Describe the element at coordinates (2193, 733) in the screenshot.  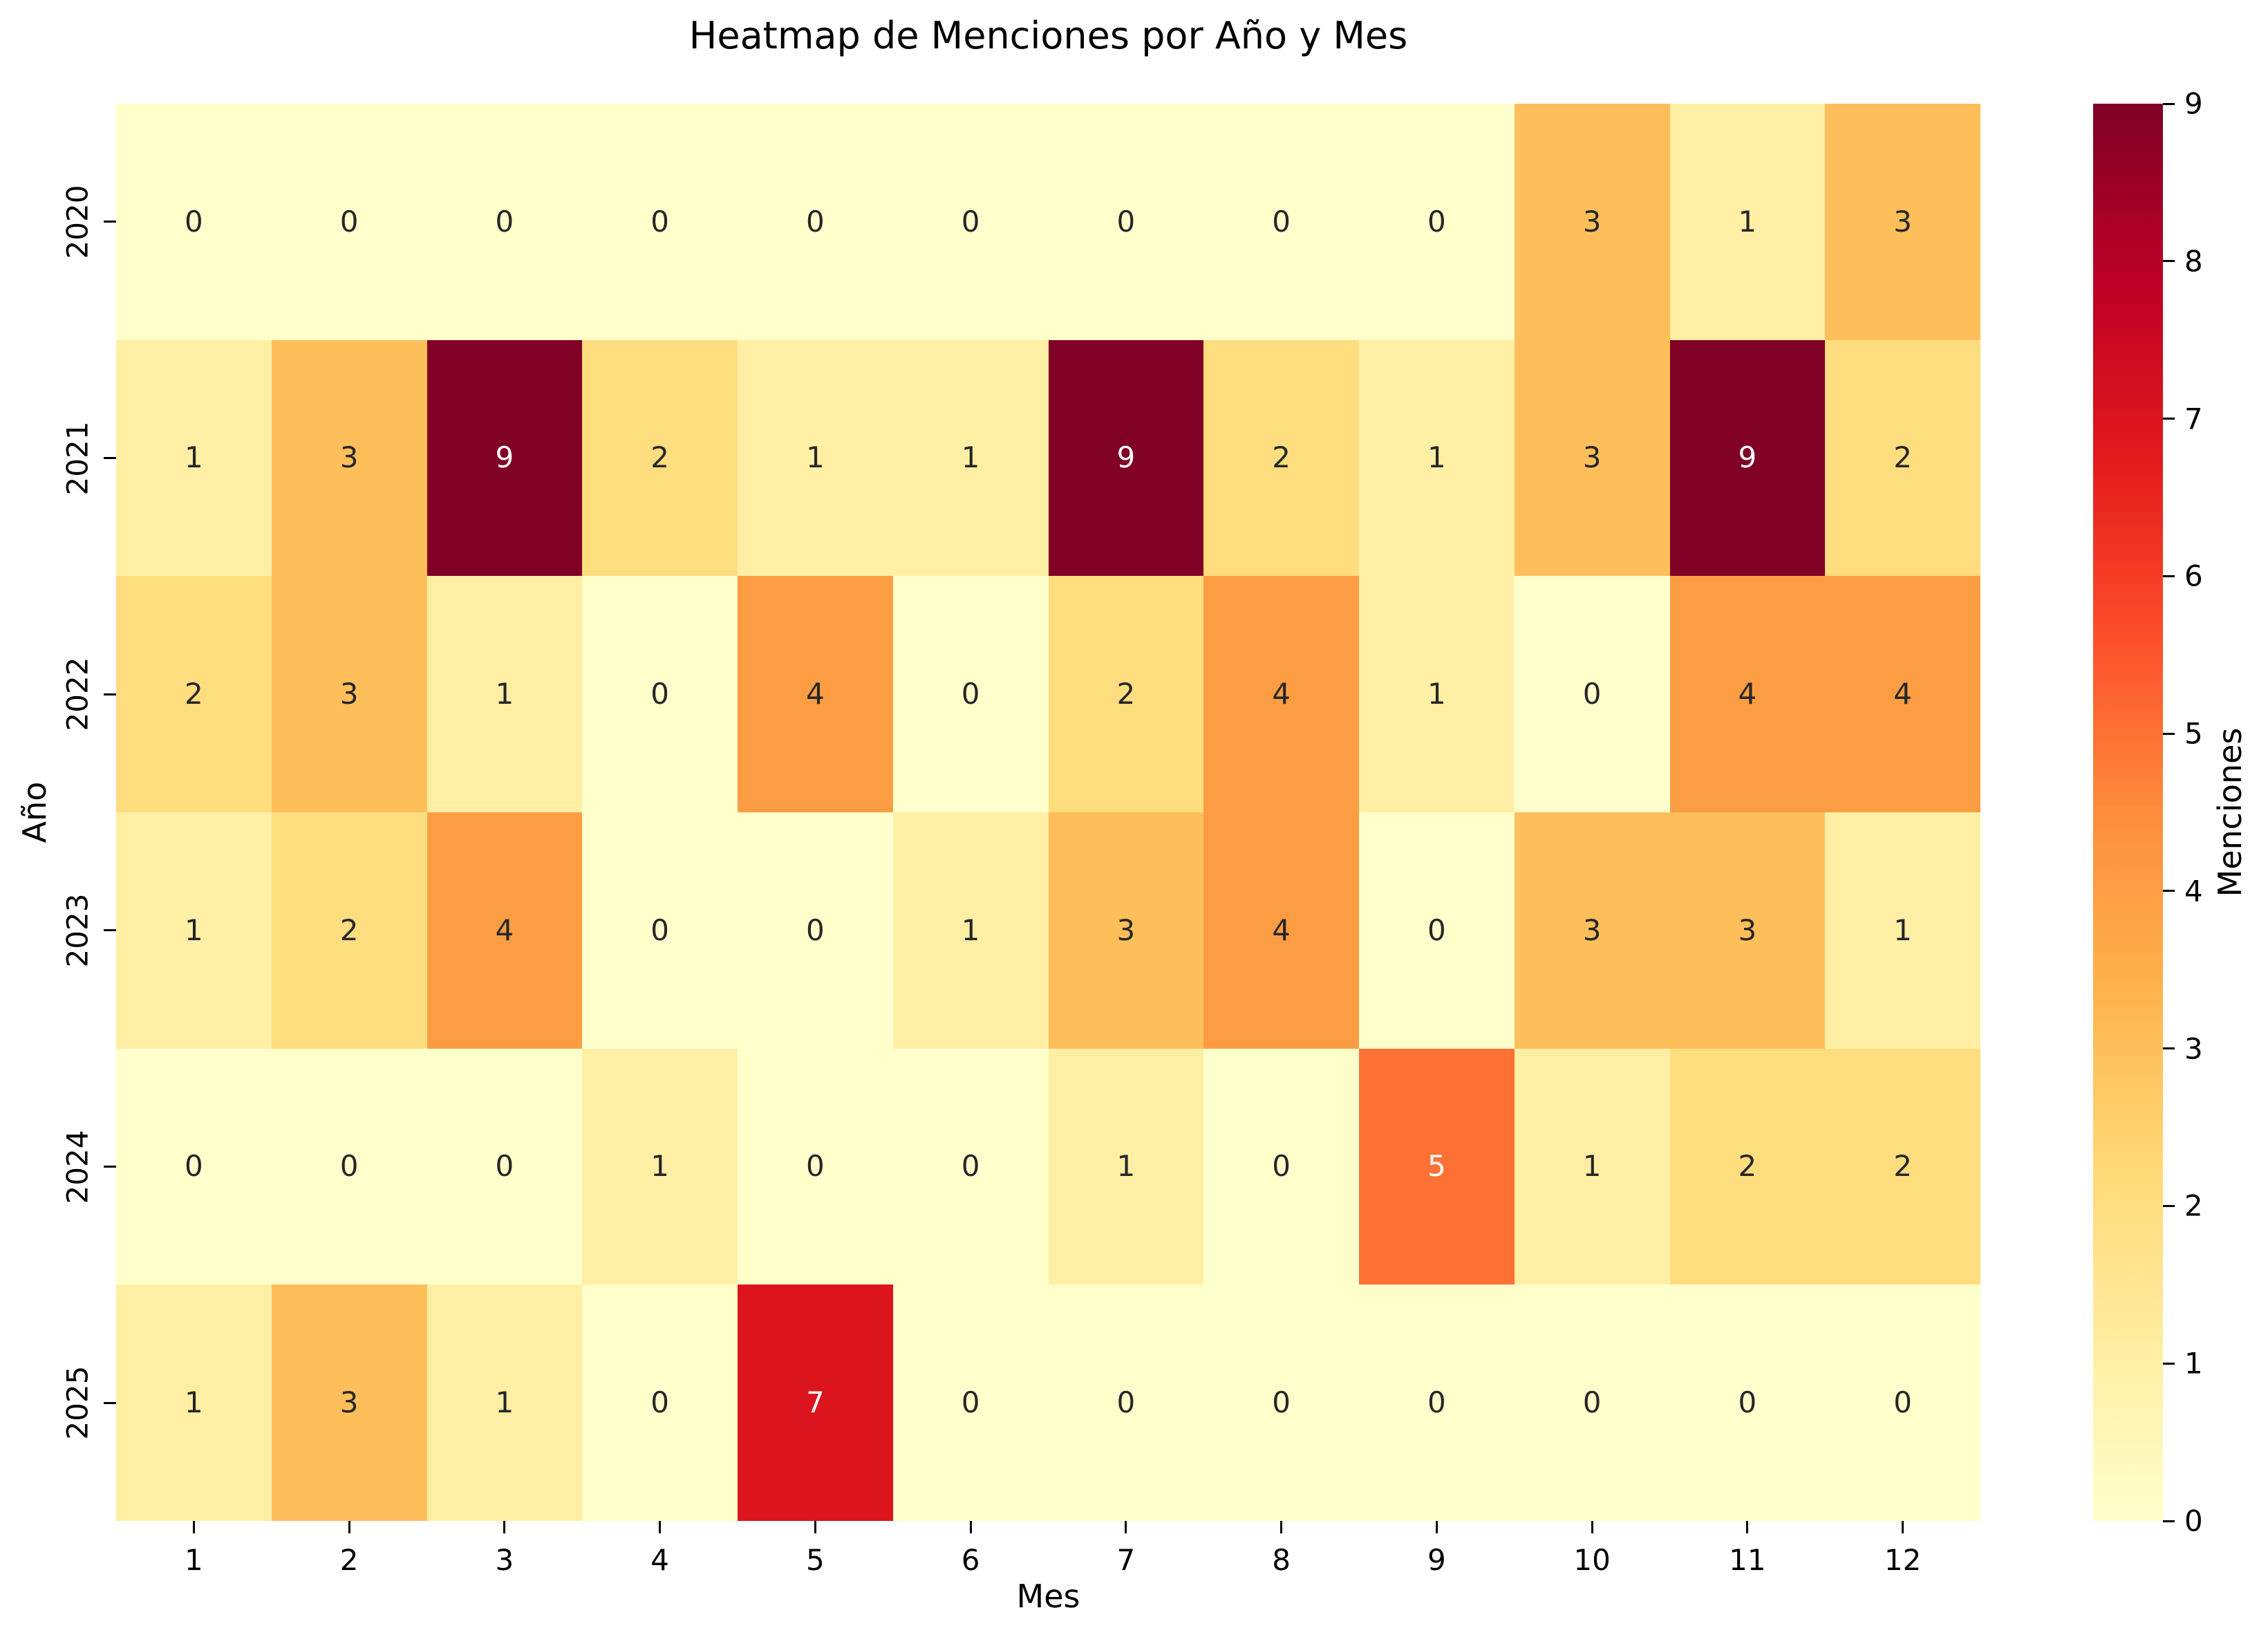
I see `colorbar-tick-label: 5` at that location.